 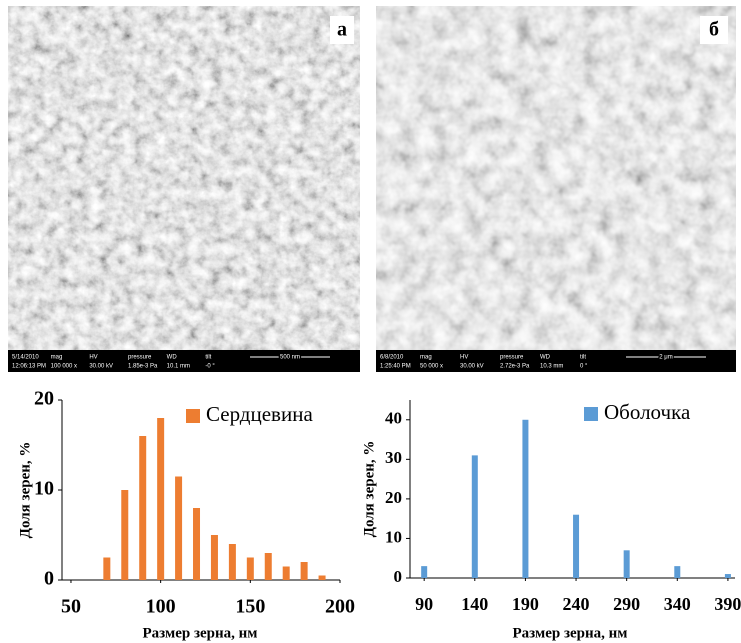 I want to click on panel-label: а, so click(x=342, y=30).